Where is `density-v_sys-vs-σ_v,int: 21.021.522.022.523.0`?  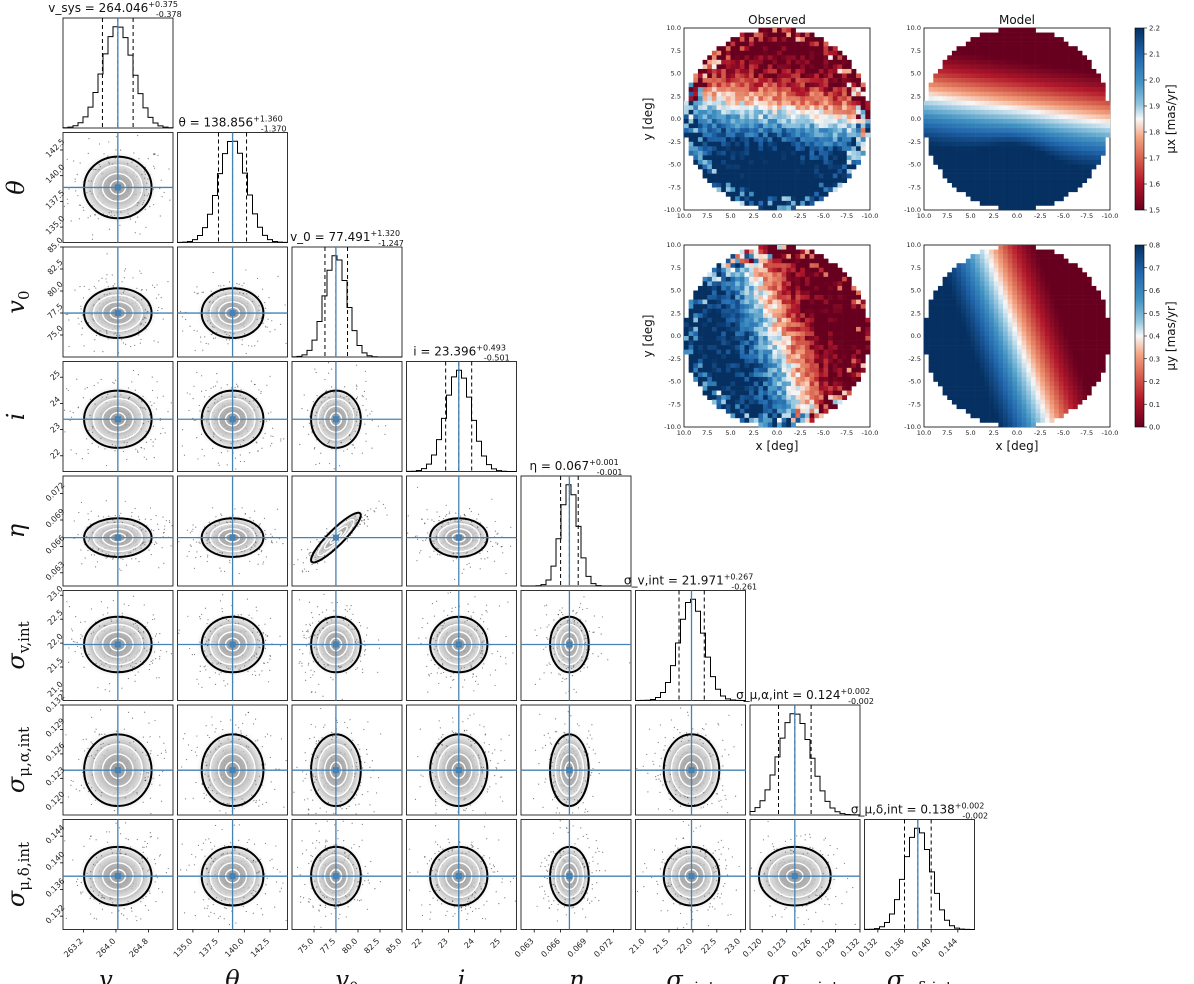 density-v_sys-vs-σ_v,int: 21.021.522.022.523.0 is located at coordinates (110, 642).